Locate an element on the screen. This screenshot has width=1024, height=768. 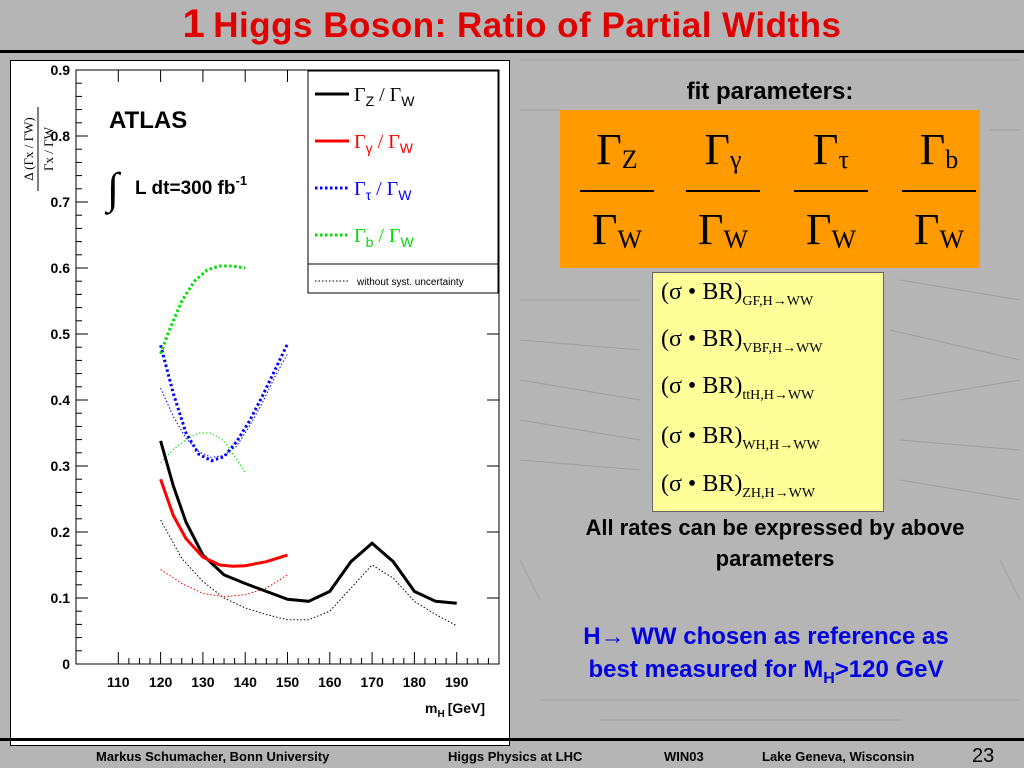
chart-series is located at coordinates (308, 434).